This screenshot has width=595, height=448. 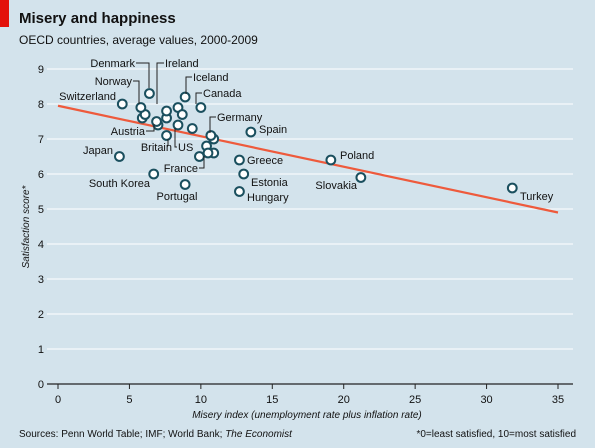 I want to click on x-tick-label: 25, so click(x=415, y=400).